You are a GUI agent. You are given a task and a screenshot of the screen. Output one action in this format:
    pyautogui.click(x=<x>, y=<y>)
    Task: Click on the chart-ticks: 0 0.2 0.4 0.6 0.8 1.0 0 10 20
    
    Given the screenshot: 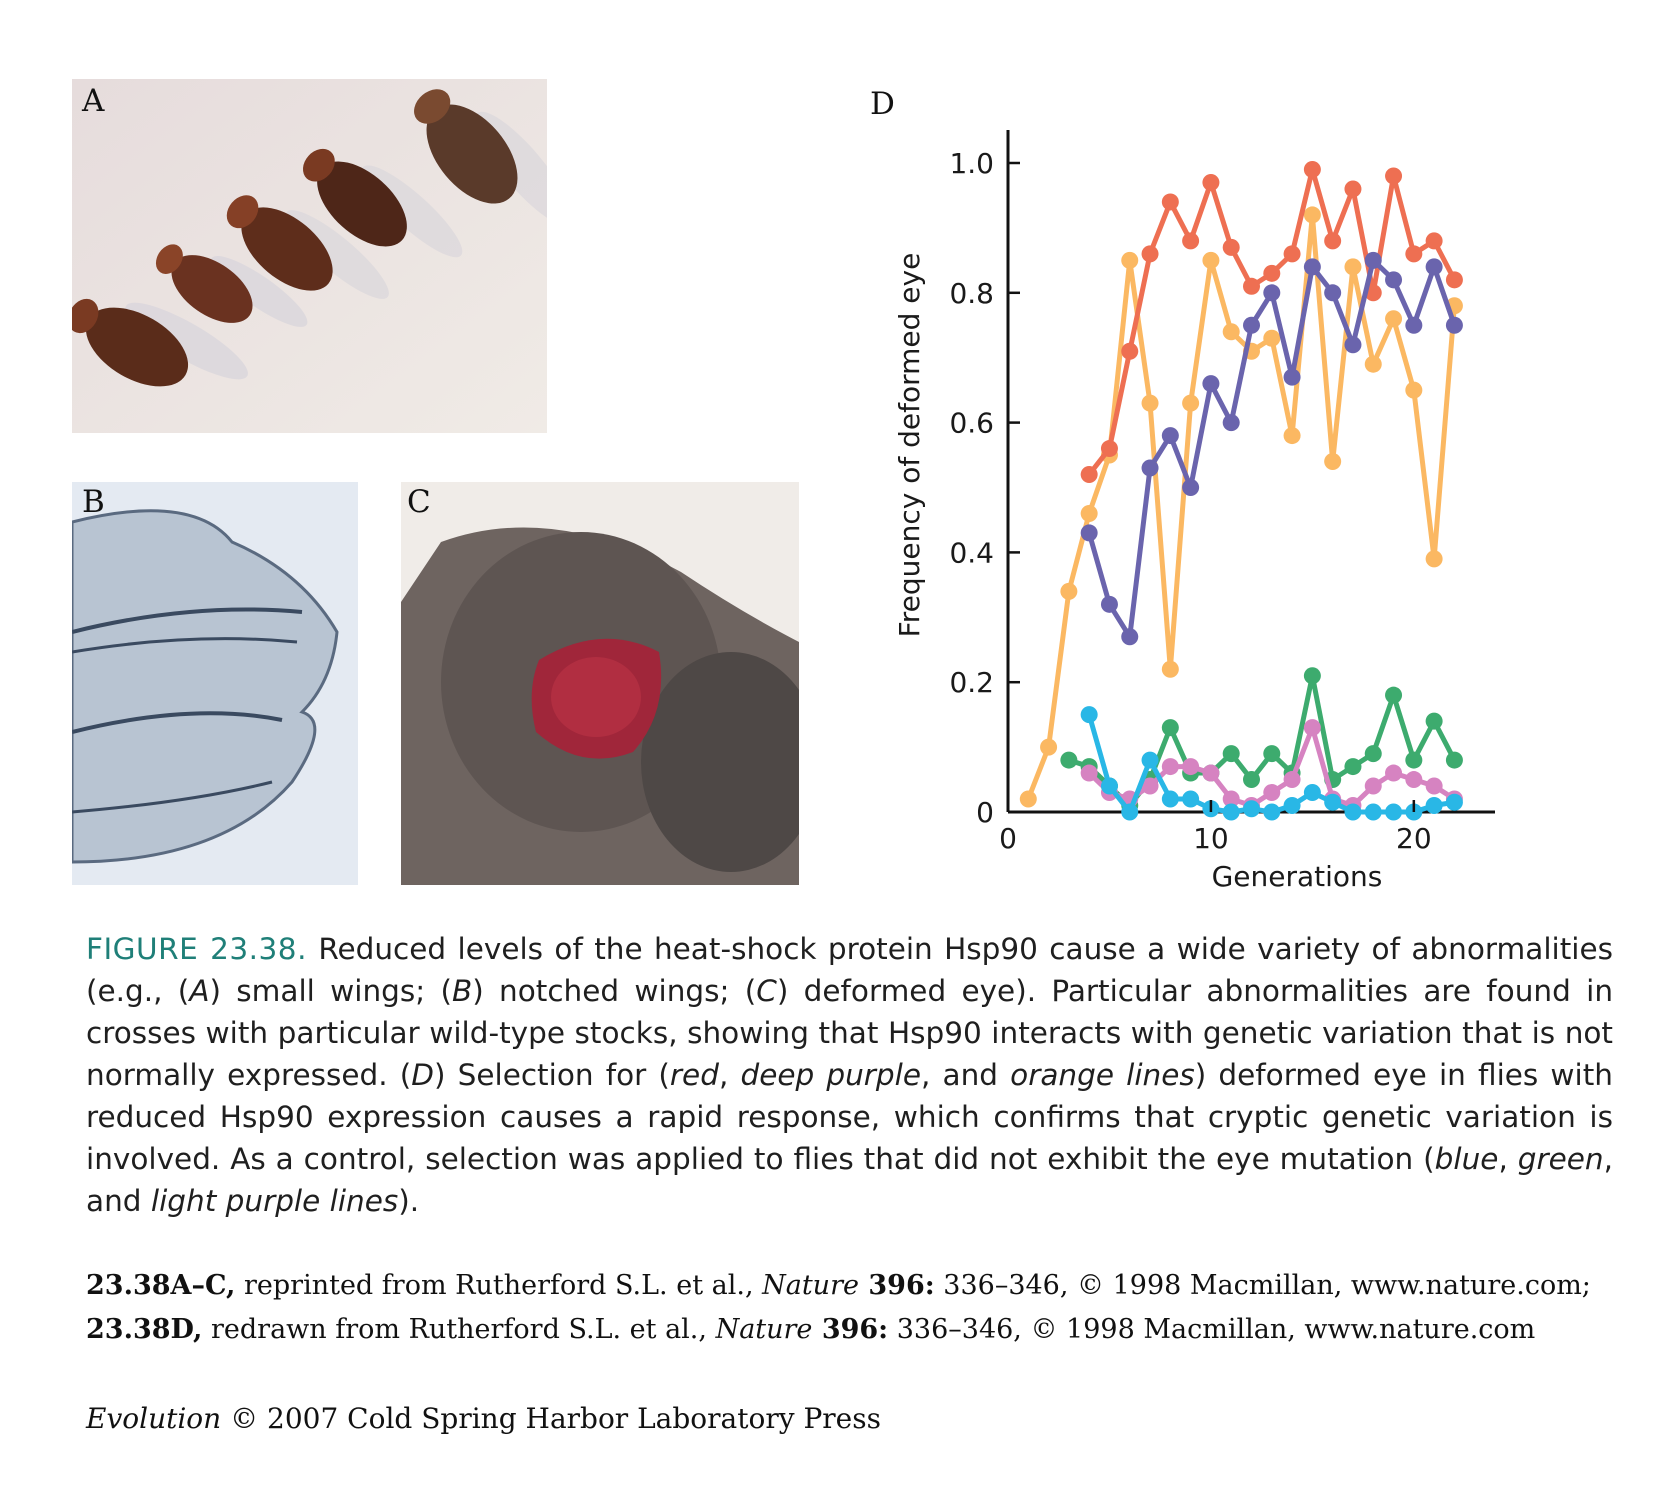 What is the action you would take?
    pyautogui.click(x=1190, y=501)
    